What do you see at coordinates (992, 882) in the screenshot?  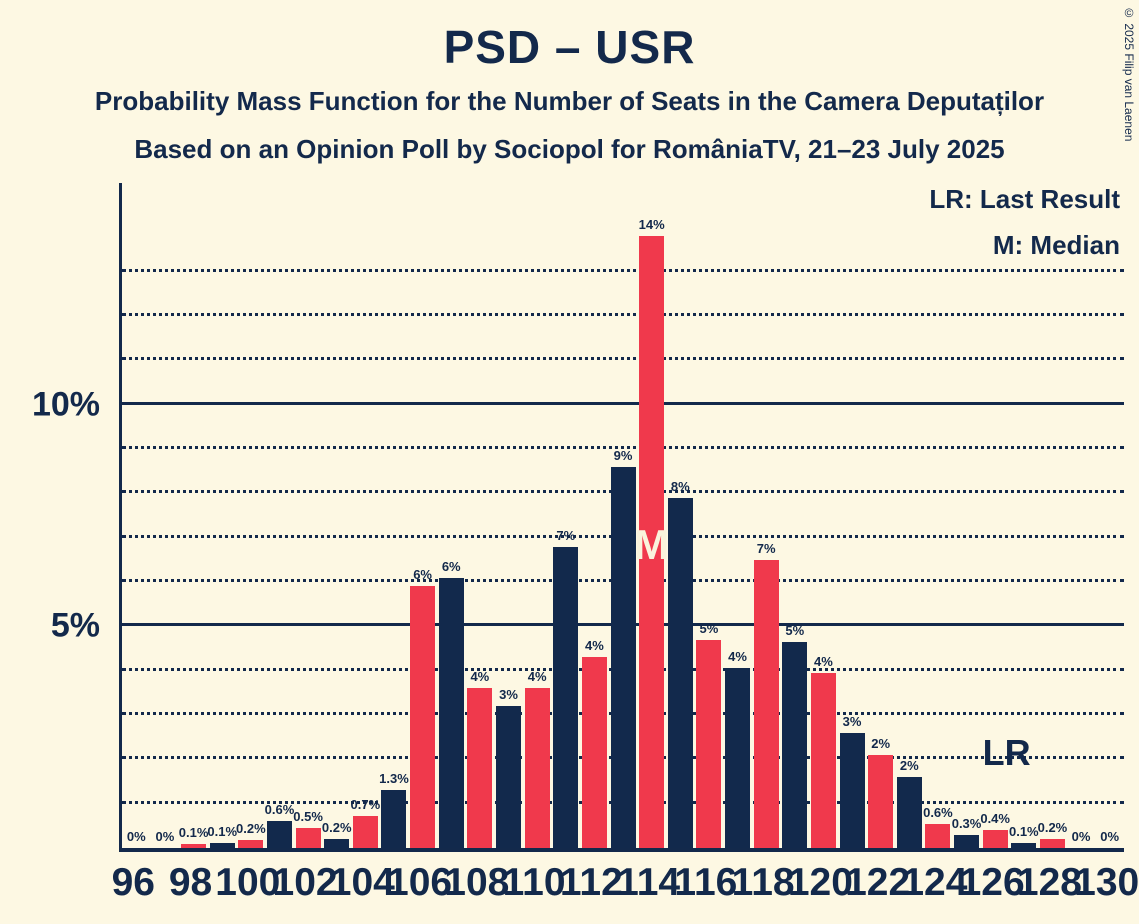 I see `x-axis-tick-126: 126` at bounding box center [992, 882].